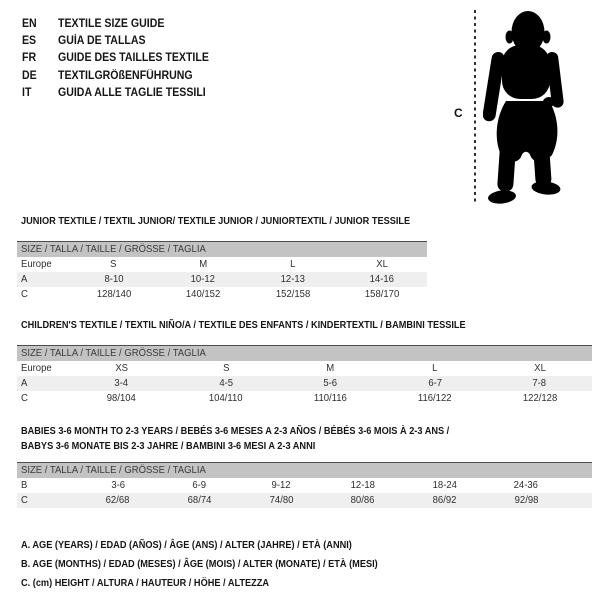 The height and width of the screenshot is (600, 600). Describe the element at coordinates (444, 485) in the screenshot. I see `age-value: 18-24` at that location.